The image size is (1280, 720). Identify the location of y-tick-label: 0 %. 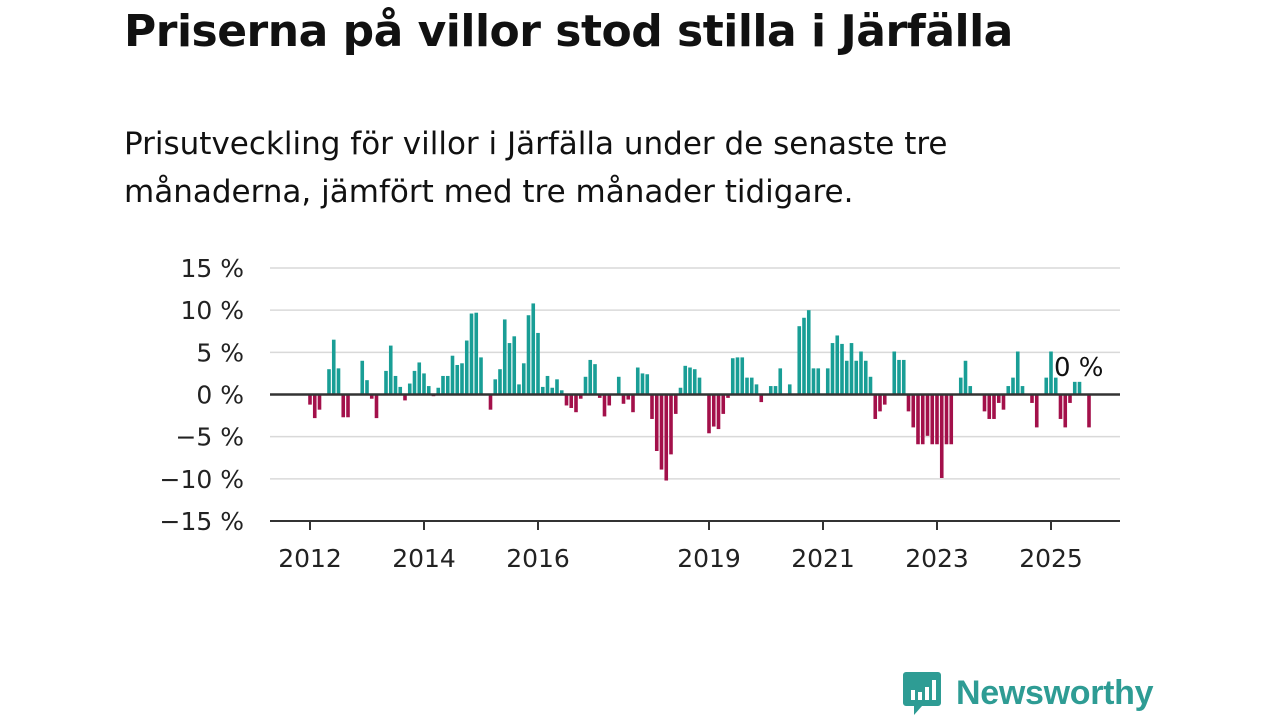
(220, 395).